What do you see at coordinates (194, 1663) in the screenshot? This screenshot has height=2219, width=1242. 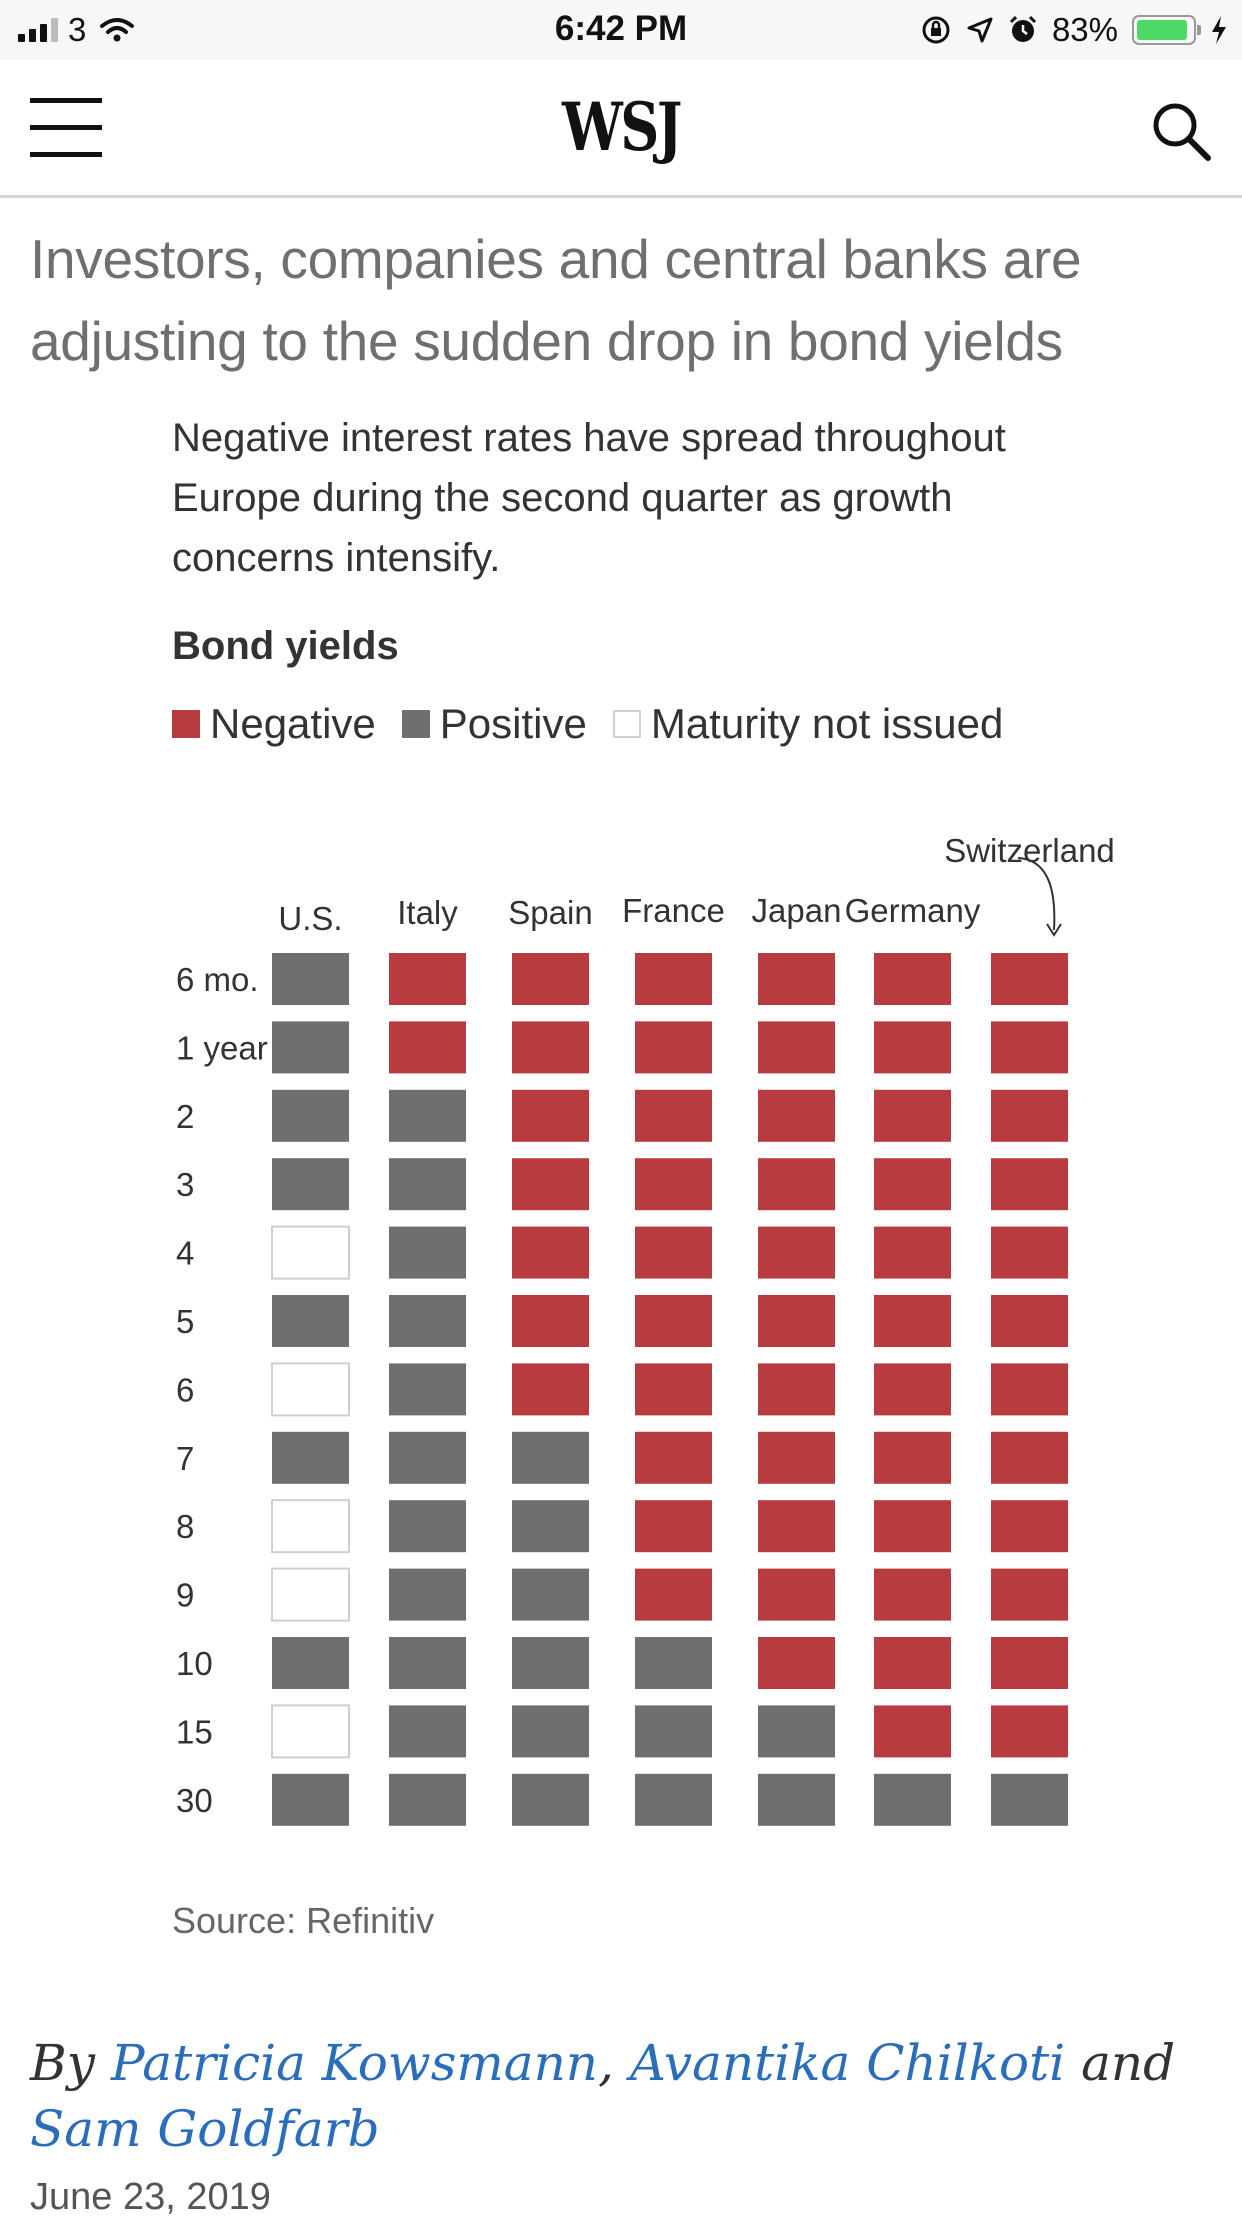 I see `row-label: 10` at bounding box center [194, 1663].